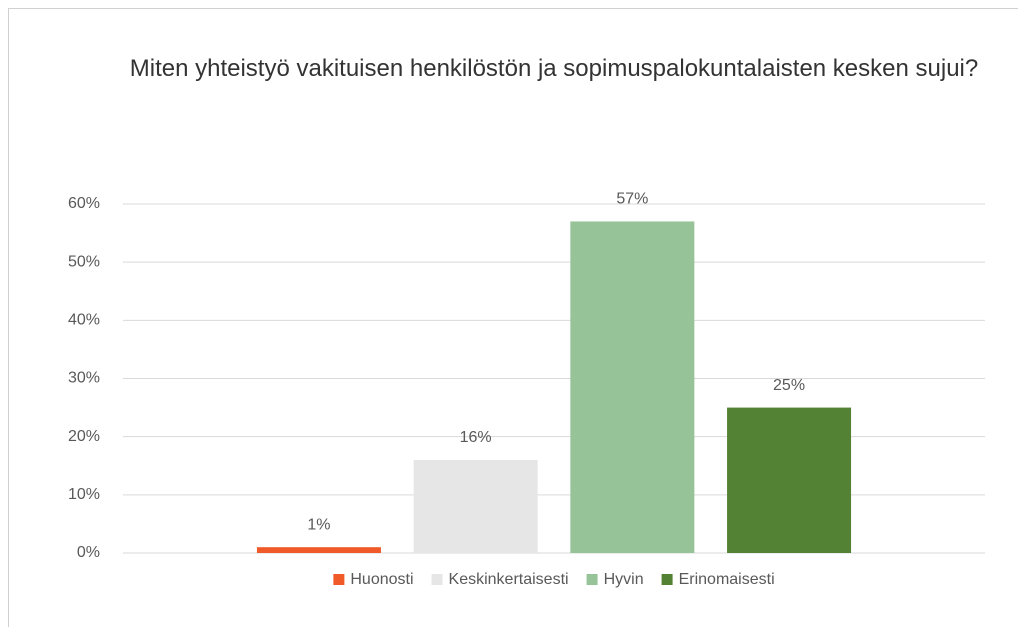 Image resolution: width=1018 pixels, height=627 pixels. What do you see at coordinates (624, 579) in the screenshot?
I see `legend-label: Hyvin` at bounding box center [624, 579].